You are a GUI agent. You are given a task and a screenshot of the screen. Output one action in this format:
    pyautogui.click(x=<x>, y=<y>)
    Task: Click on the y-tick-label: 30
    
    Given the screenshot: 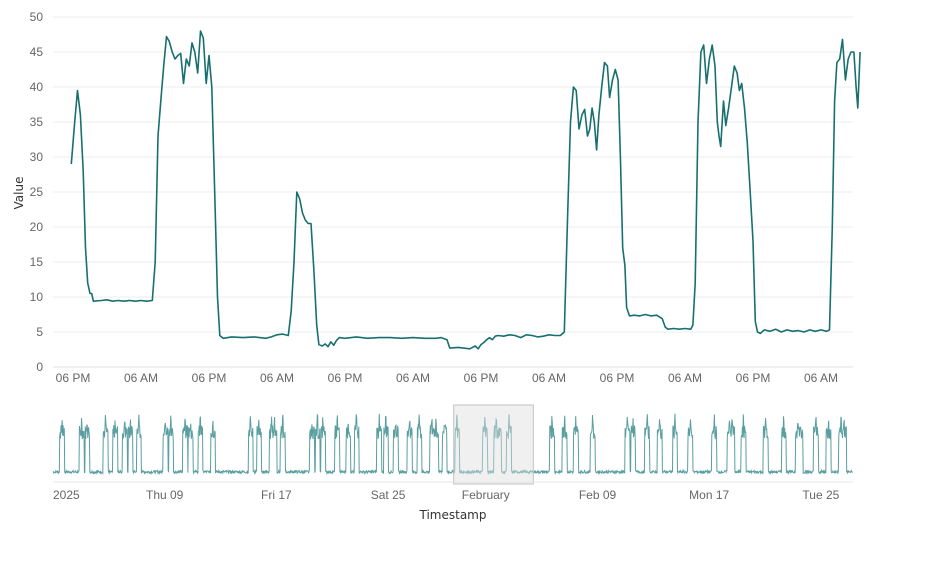 What is the action you would take?
    pyautogui.click(x=37, y=157)
    